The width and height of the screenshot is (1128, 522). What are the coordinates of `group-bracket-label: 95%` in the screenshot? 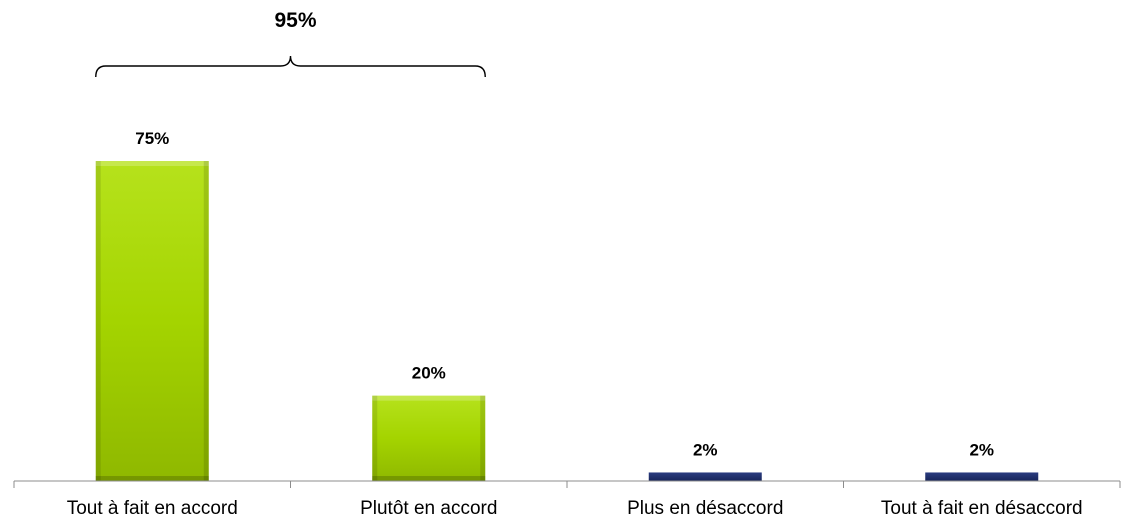 It's located at (295, 20).